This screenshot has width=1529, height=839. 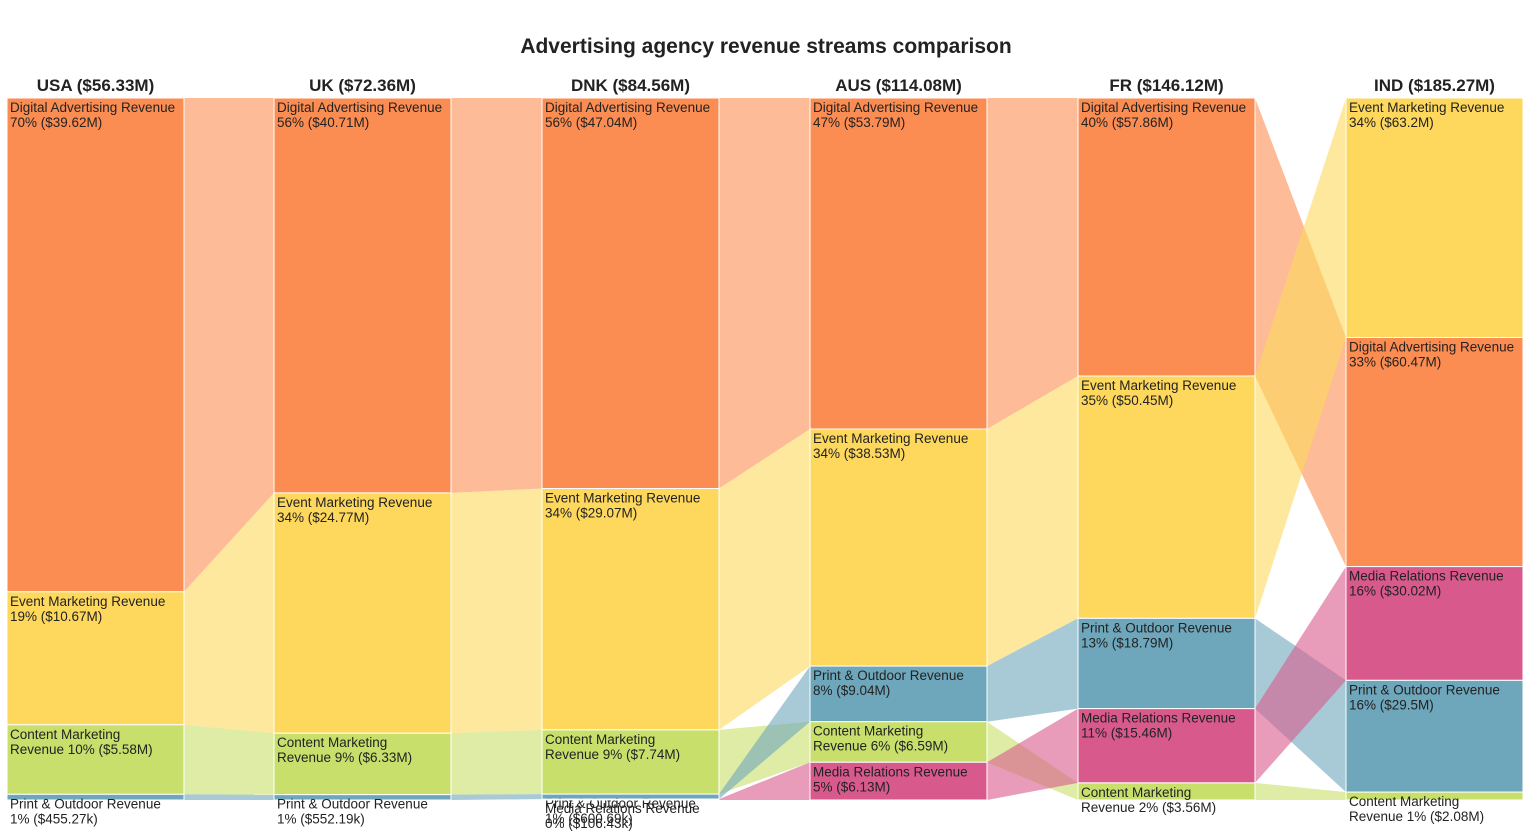 I want to click on segment-label: Media Relations Revenue 5% ($6.13M), so click(x=890, y=779).